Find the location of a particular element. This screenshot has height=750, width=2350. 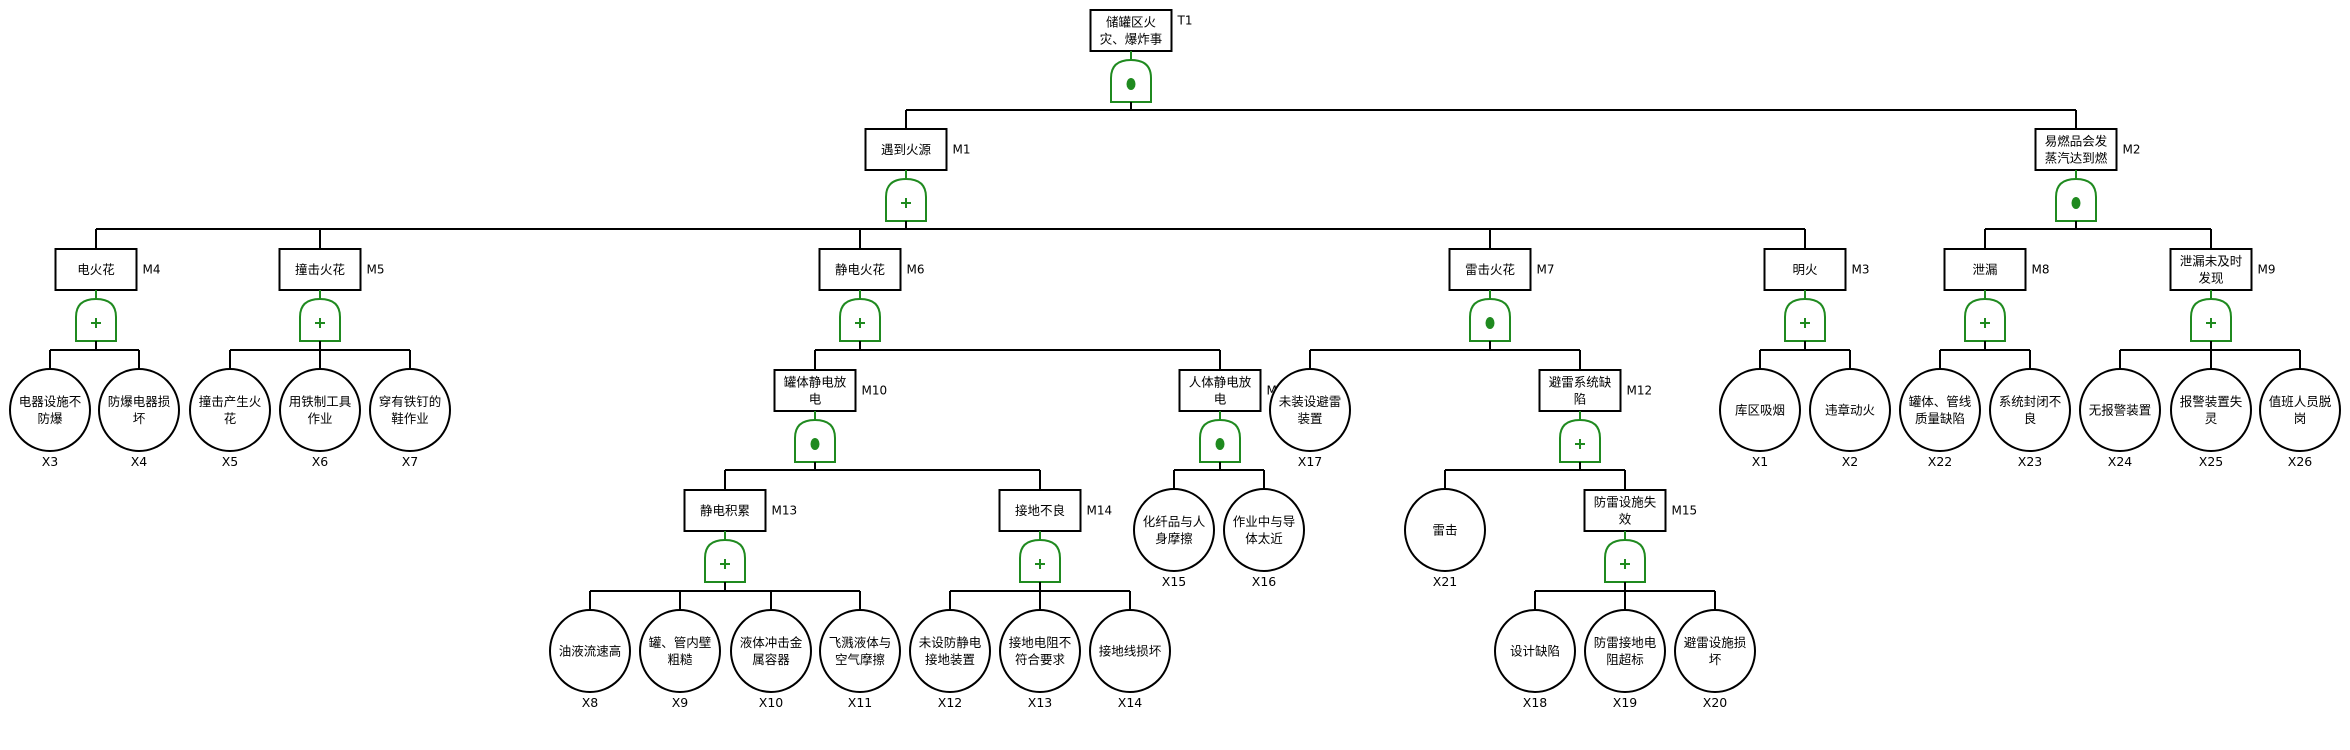

event-box-m12 is located at coordinates (1580, 390).